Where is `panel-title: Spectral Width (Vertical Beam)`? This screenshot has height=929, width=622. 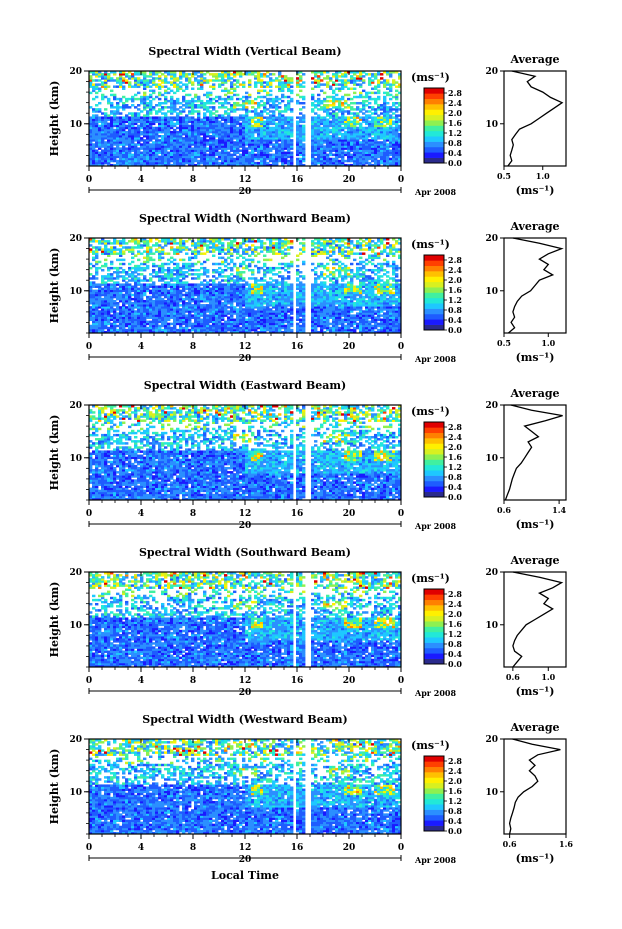
panel-title: Spectral Width (Vertical Beam) is located at coordinates (244, 51).